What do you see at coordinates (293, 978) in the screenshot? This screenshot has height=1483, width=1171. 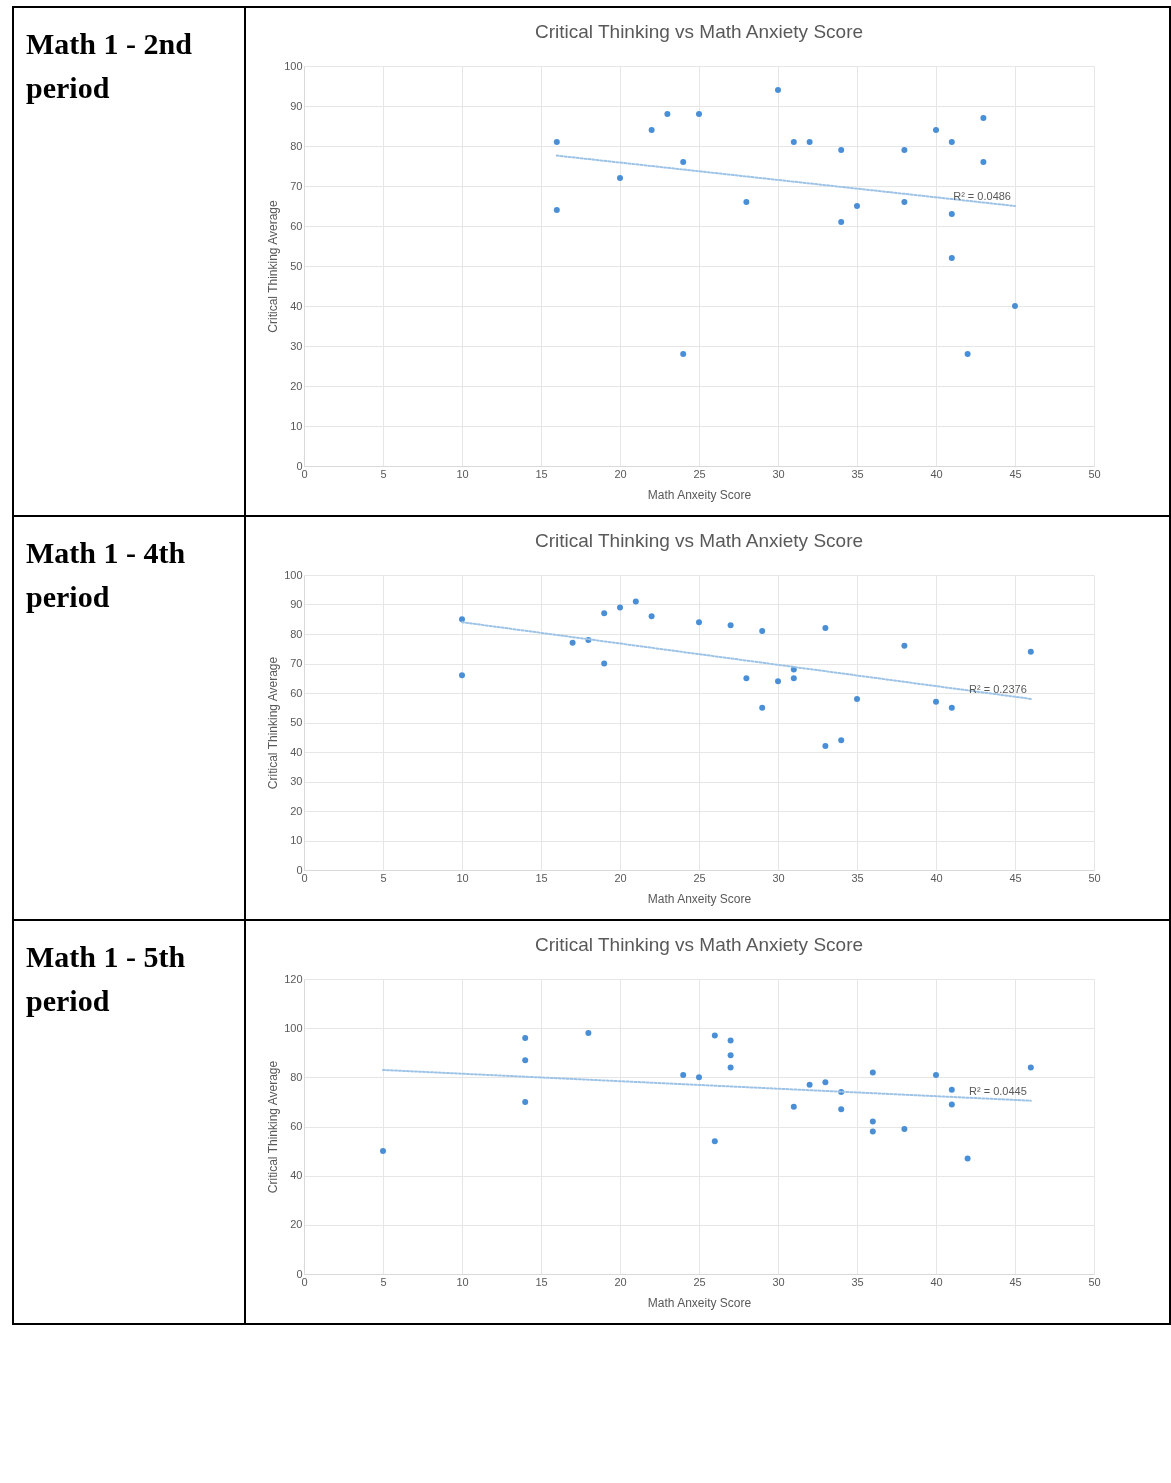 I see `y-tick-label: 120` at bounding box center [293, 978].